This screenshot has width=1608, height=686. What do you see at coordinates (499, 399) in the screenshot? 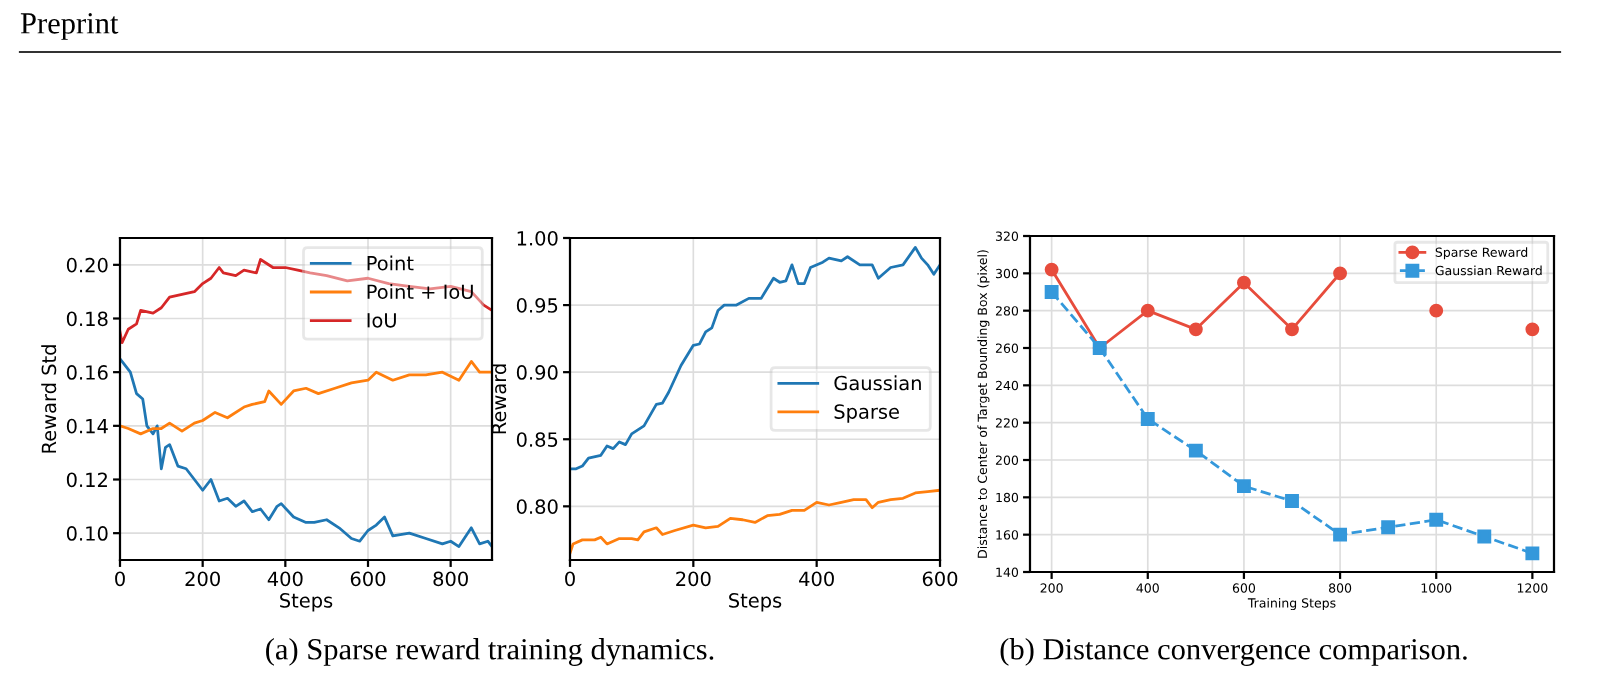
I see `y-axis-title: Reward` at bounding box center [499, 399].